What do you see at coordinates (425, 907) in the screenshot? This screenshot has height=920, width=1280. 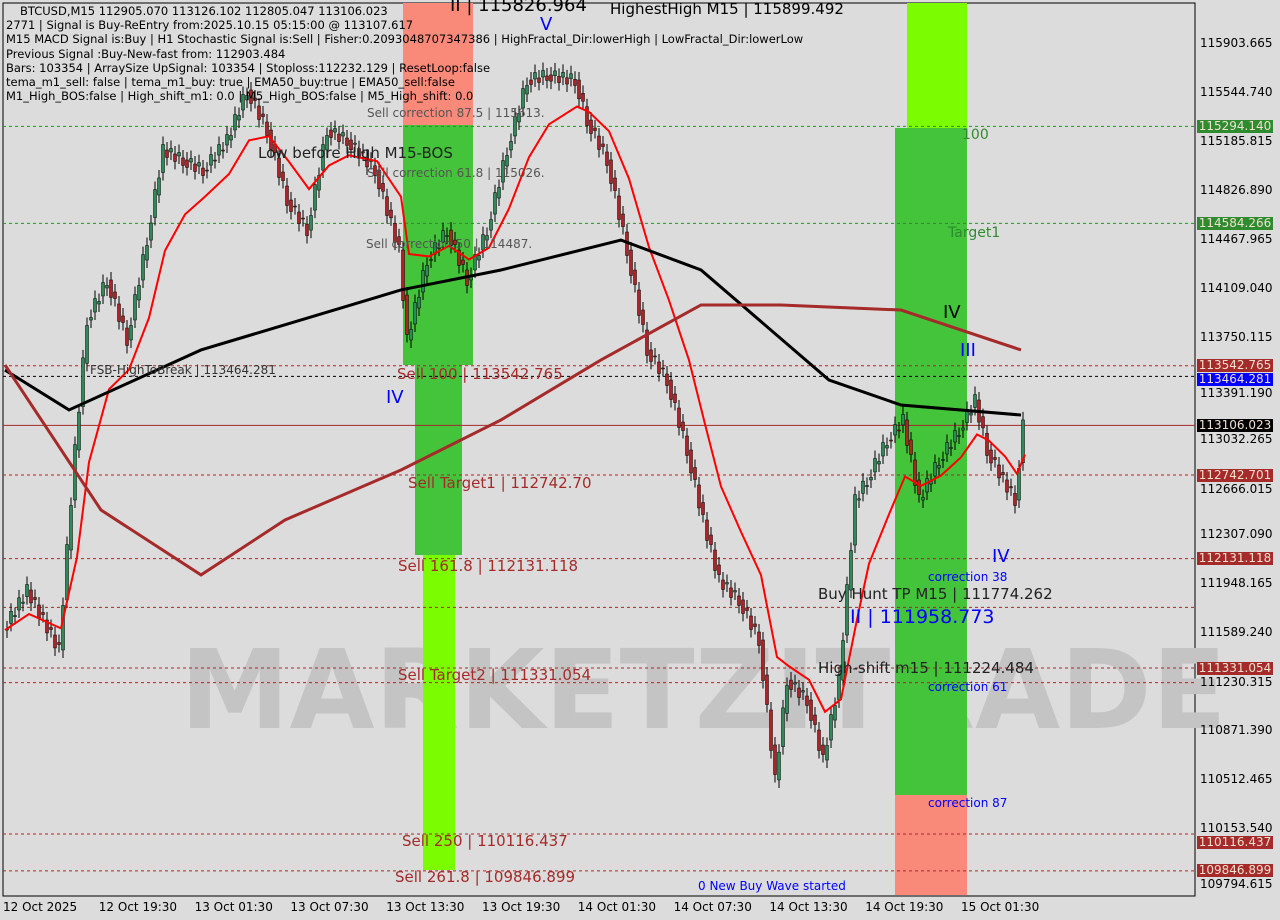 I see `time-tick-label: 13 Oct 13:30` at bounding box center [425, 907].